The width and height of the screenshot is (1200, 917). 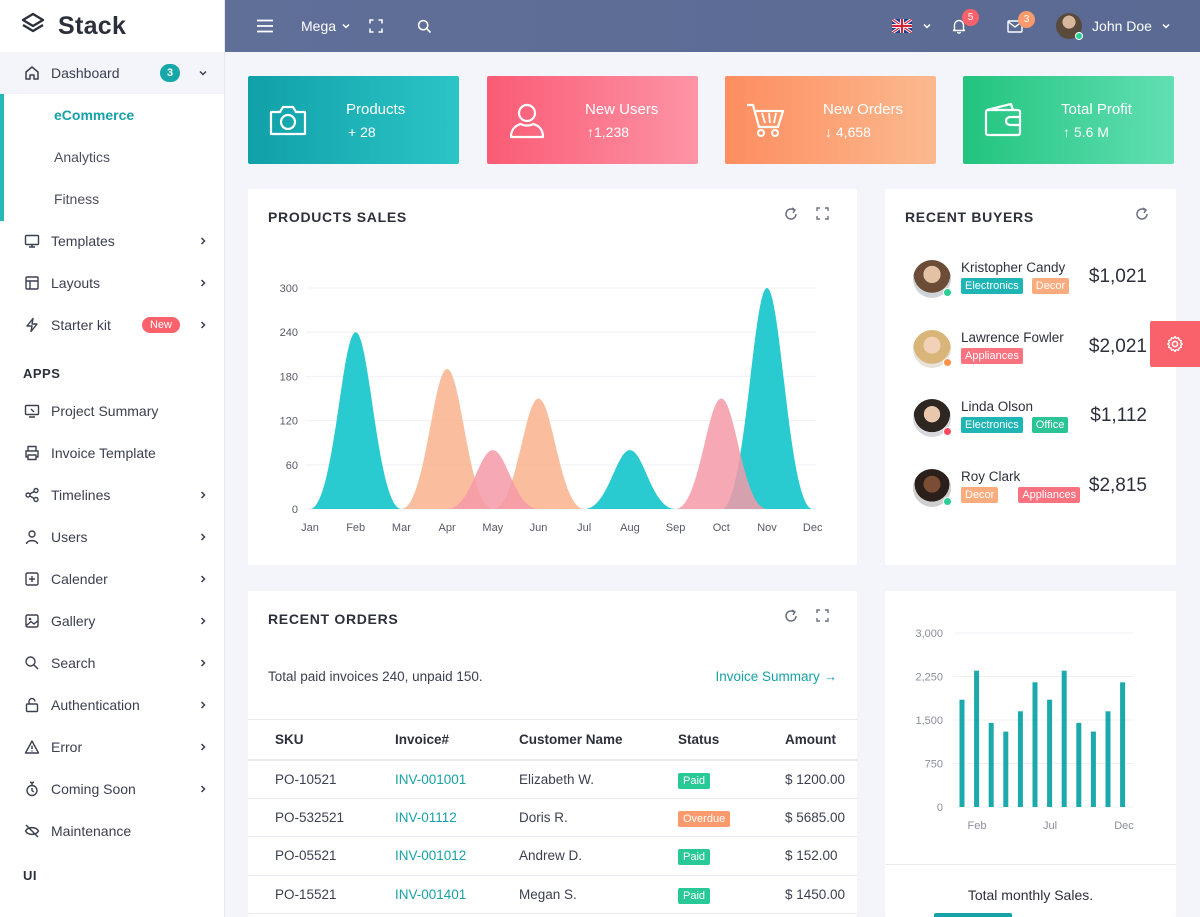 I want to click on buyer-name: Lawrence Fowler, so click(x=1012, y=337).